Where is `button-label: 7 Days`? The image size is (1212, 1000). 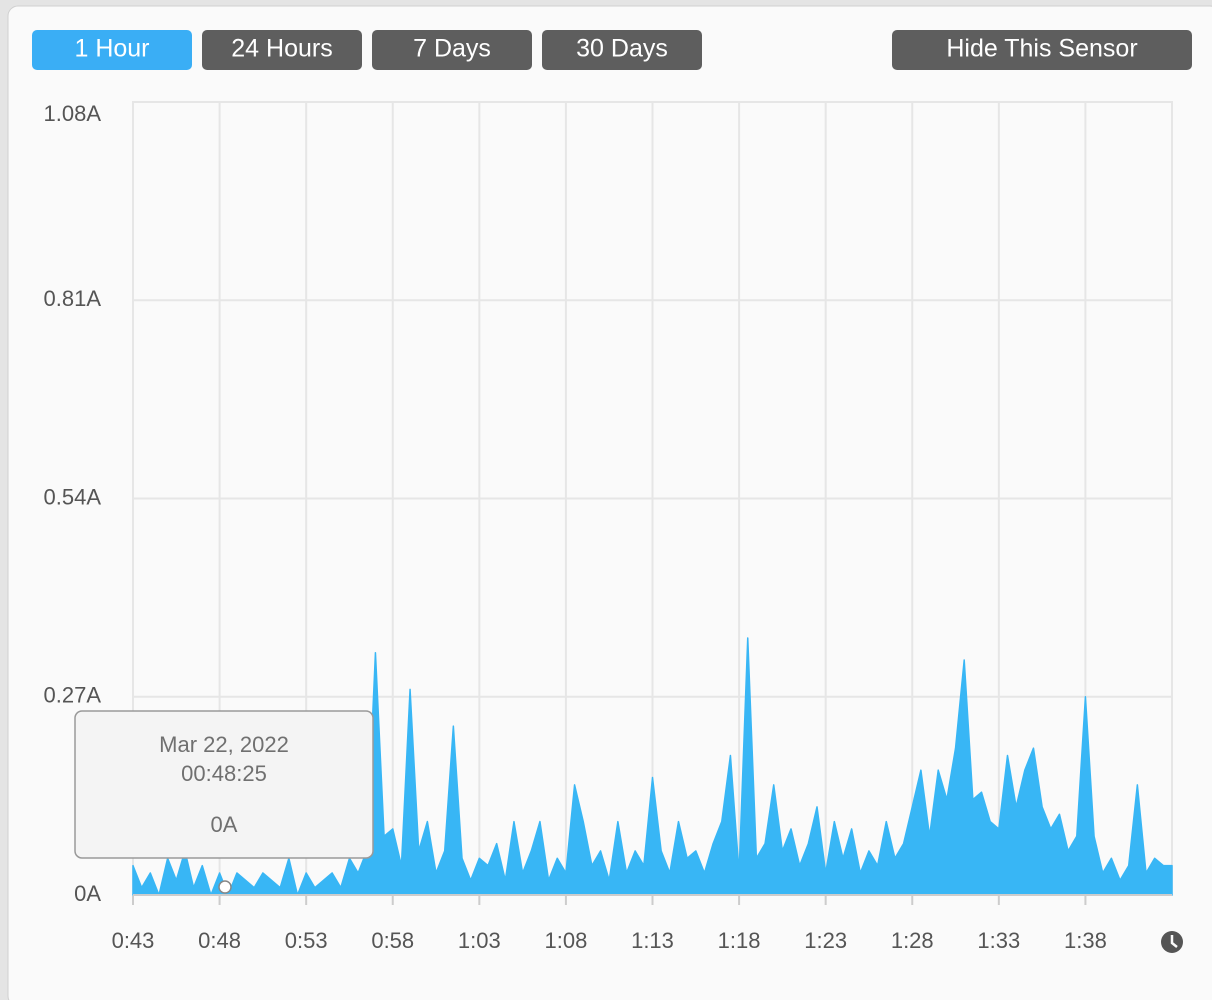 button-label: 7 Days is located at coordinates (452, 49).